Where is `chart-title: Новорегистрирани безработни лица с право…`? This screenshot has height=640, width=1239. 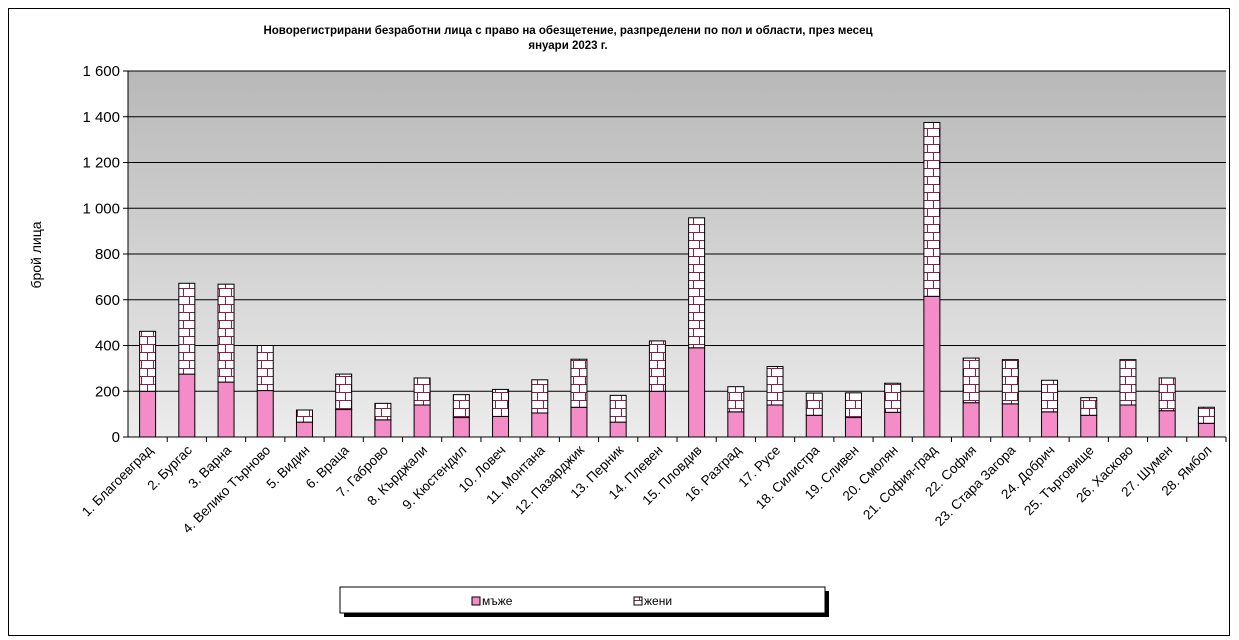
chart-title: Новорегистрирани безработни лица с право… is located at coordinates (567, 38).